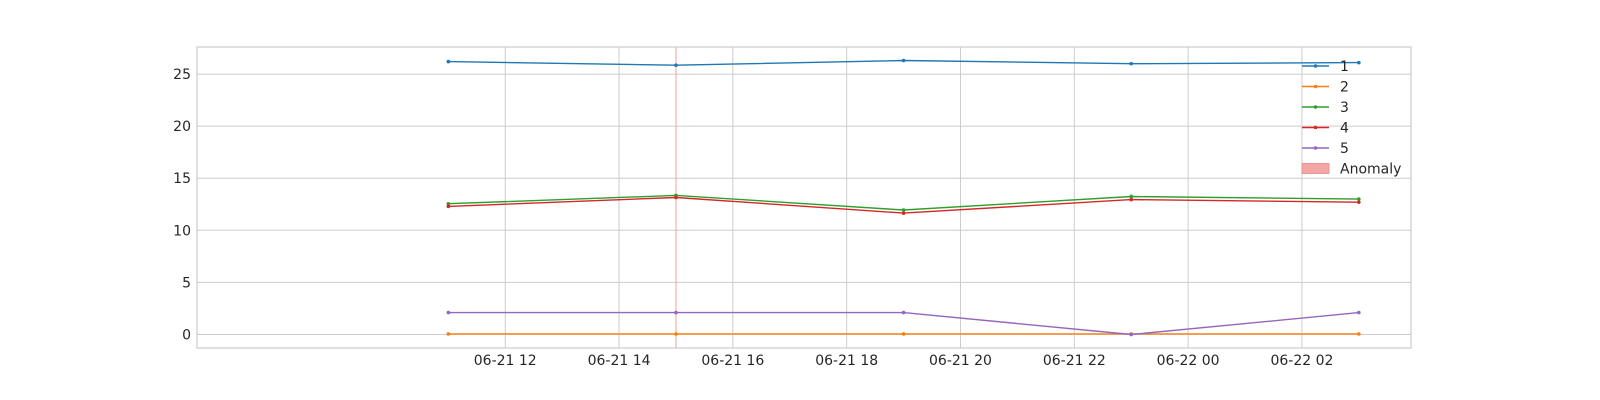 The width and height of the screenshot is (1600, 400). I want to click on legend-label: 1, so click(1344, 67).